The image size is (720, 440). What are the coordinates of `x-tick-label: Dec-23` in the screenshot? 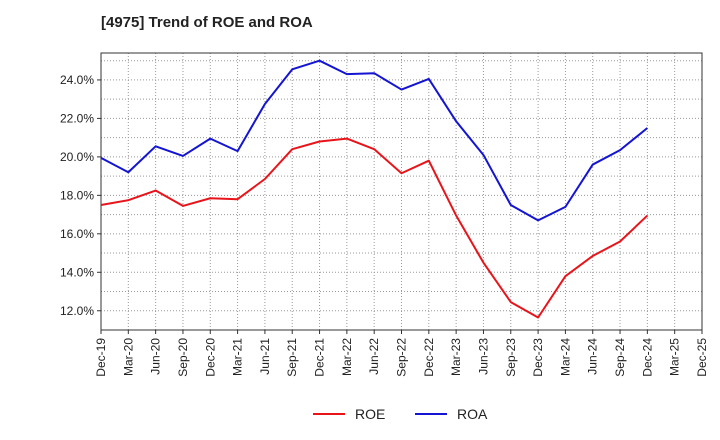 It's located at (538, 357).